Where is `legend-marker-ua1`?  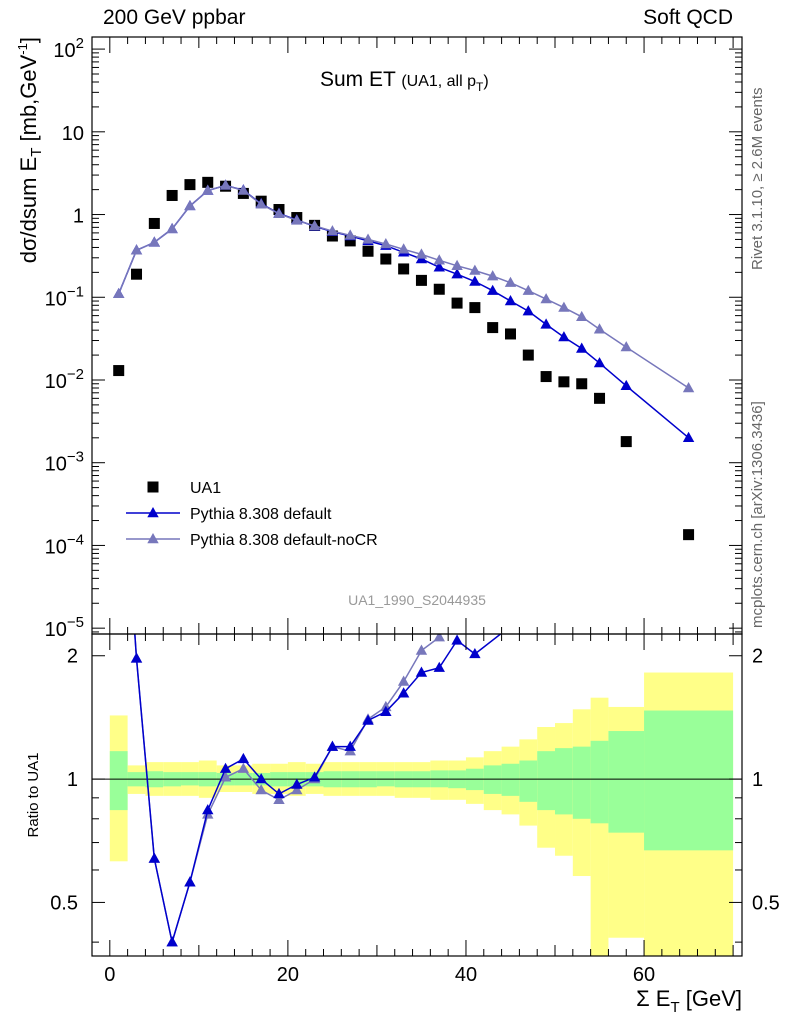
legend-marker-ua1 is located at coordinates (153, 487).